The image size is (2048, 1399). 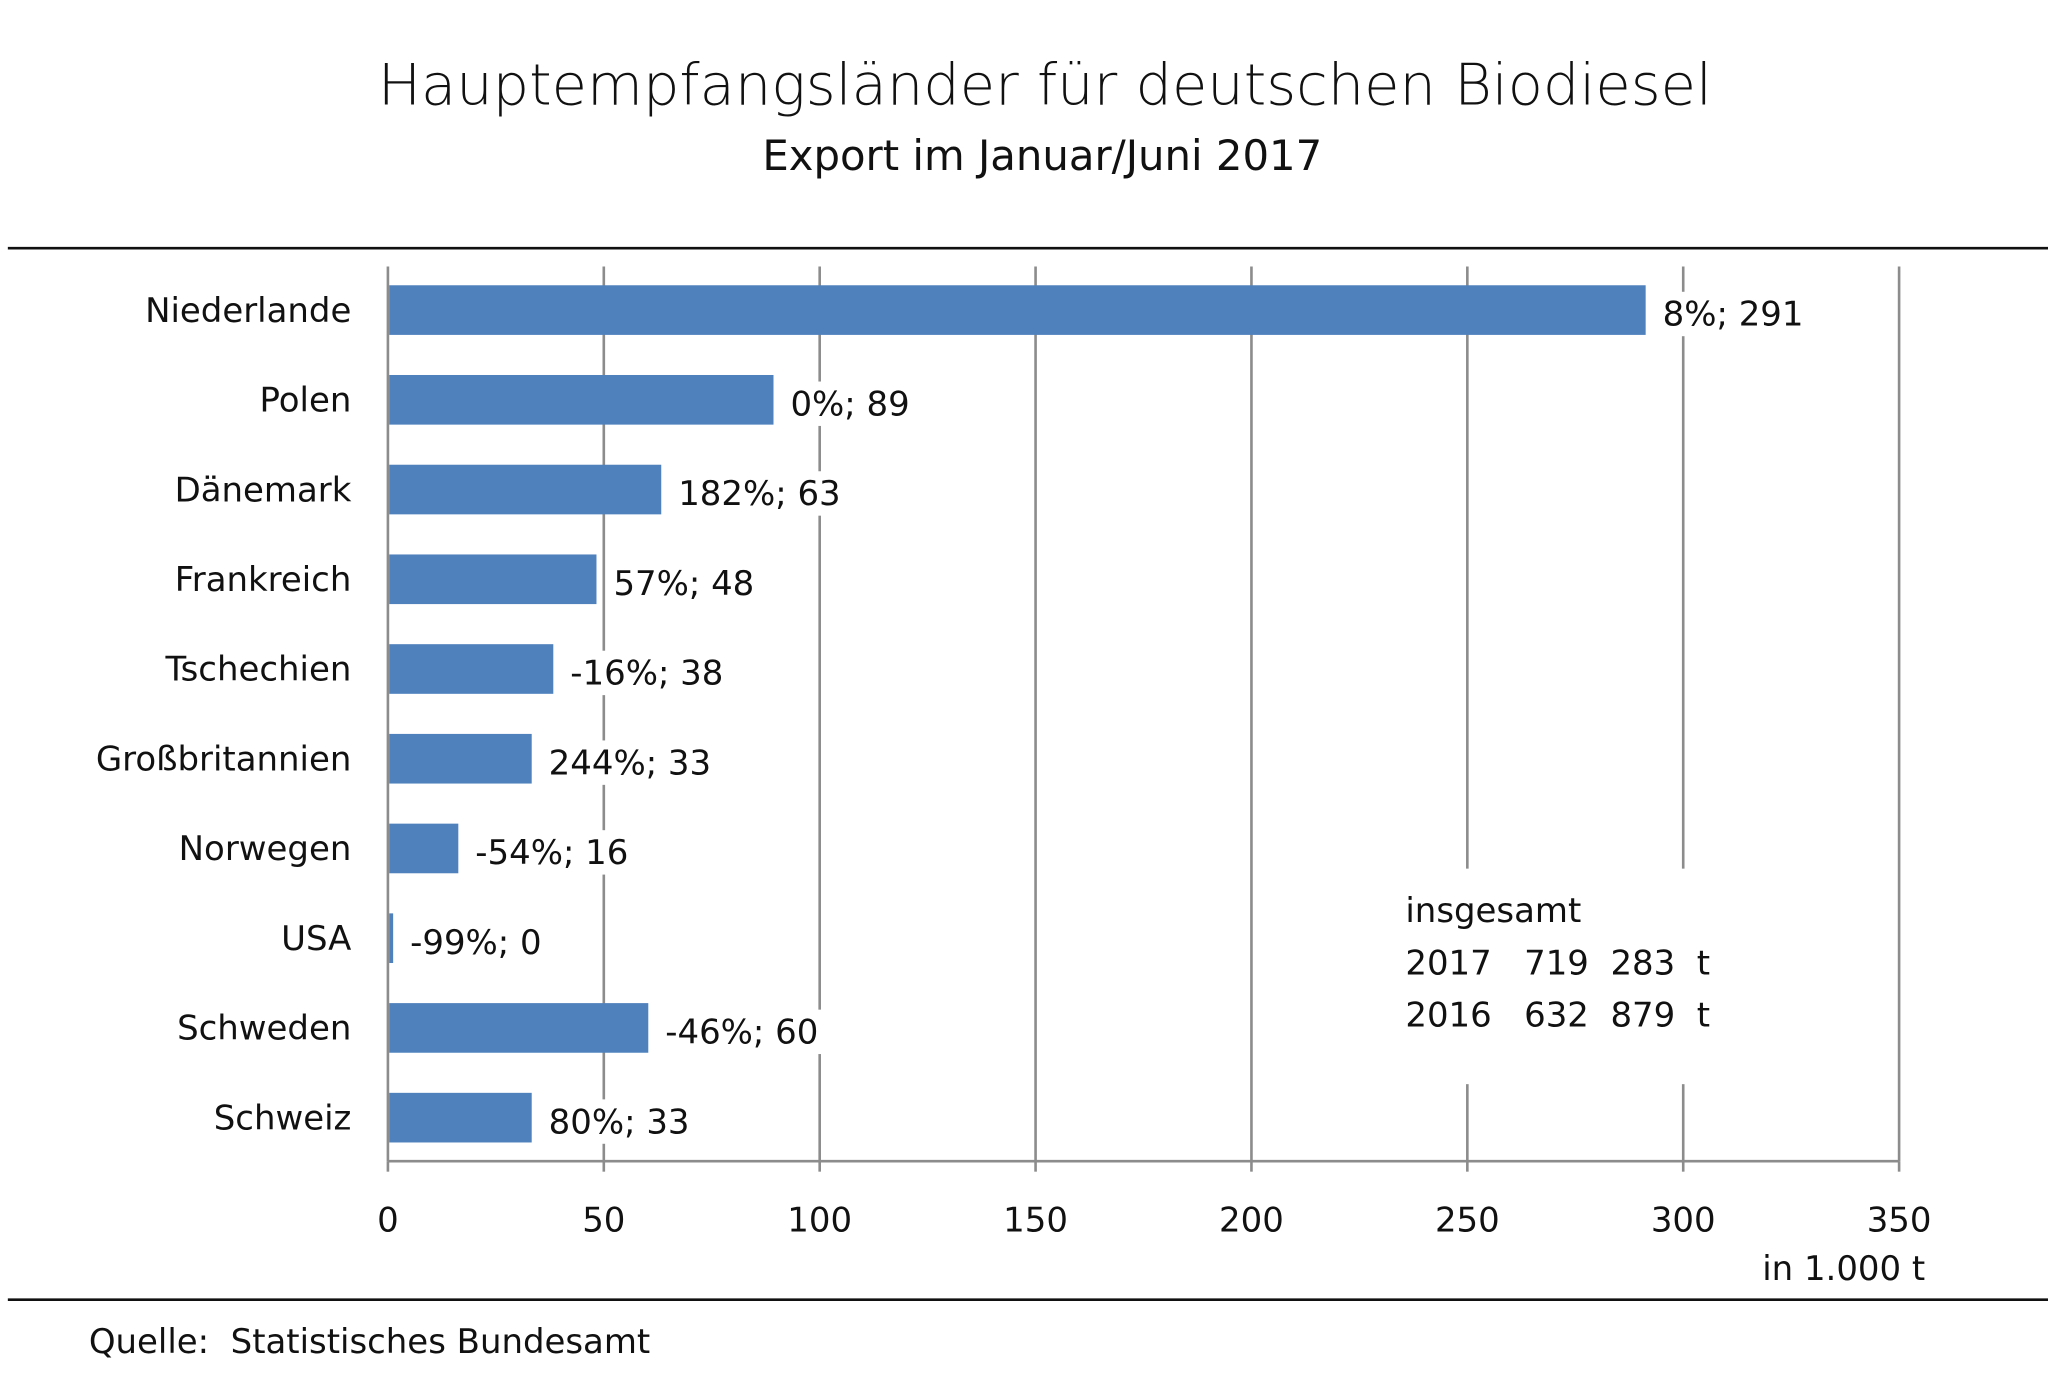 I want to click on category-label: Tschechien, so click(x=258, y=670).